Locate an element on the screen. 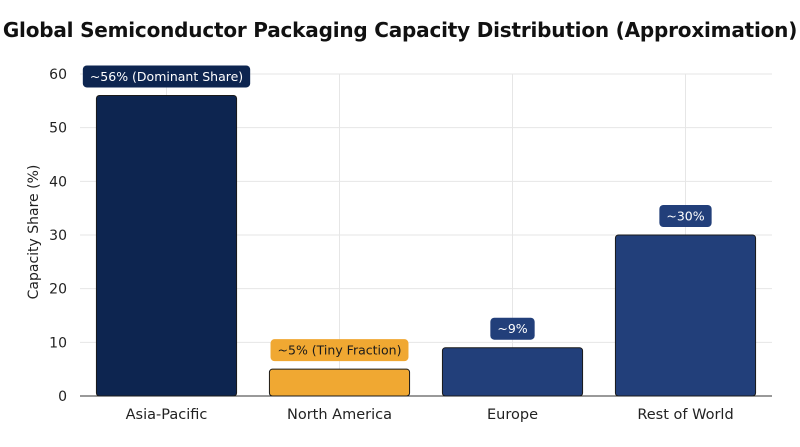  x-tick-label: Europe is located at coordinates (512, 415).